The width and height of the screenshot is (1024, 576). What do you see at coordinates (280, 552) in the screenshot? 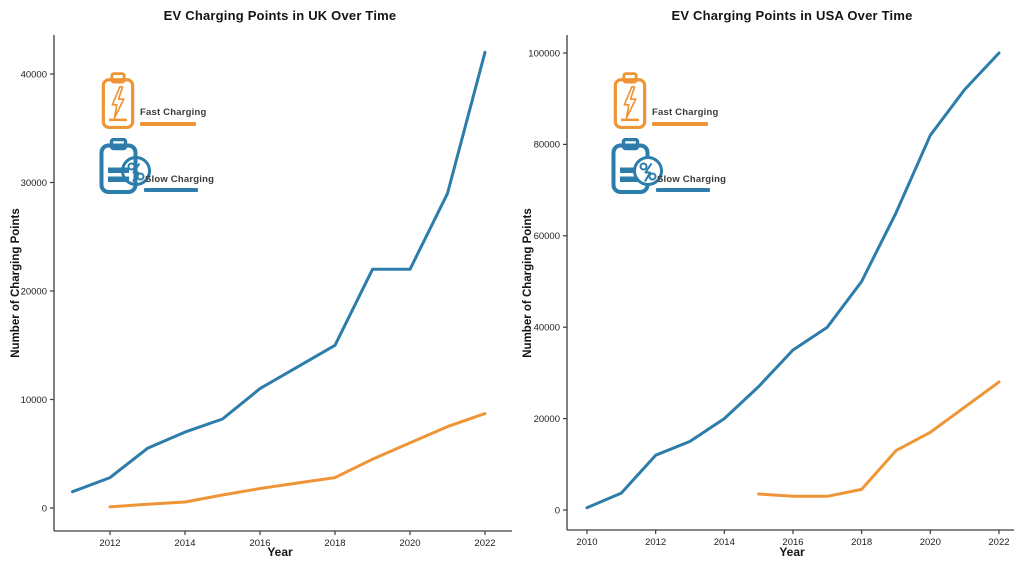
I see `uk-x-axis-label: Year` at bounding box center [280, 552].